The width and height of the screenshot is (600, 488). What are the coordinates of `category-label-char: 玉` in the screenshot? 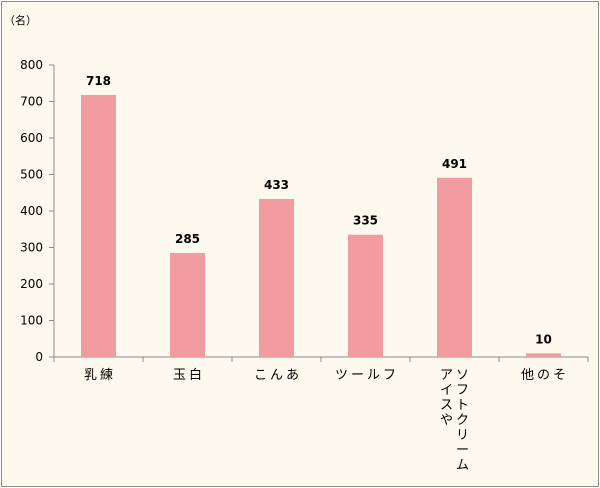 It's located at (179, 375).